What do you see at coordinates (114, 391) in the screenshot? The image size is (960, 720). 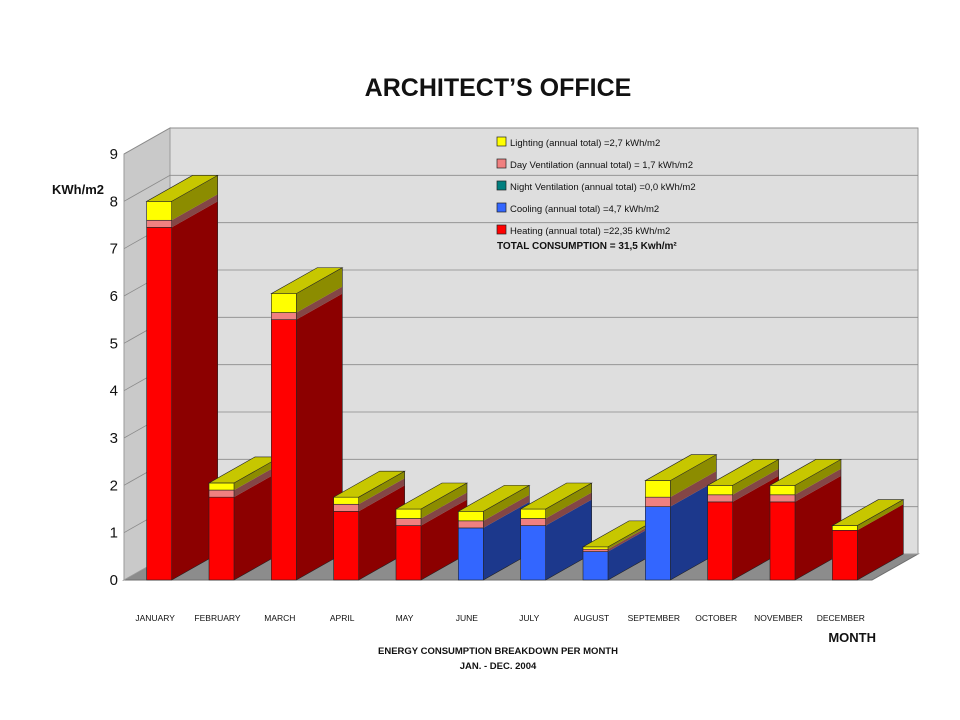 I see `y-tick-label: 4` at bounding box center [114, 391].